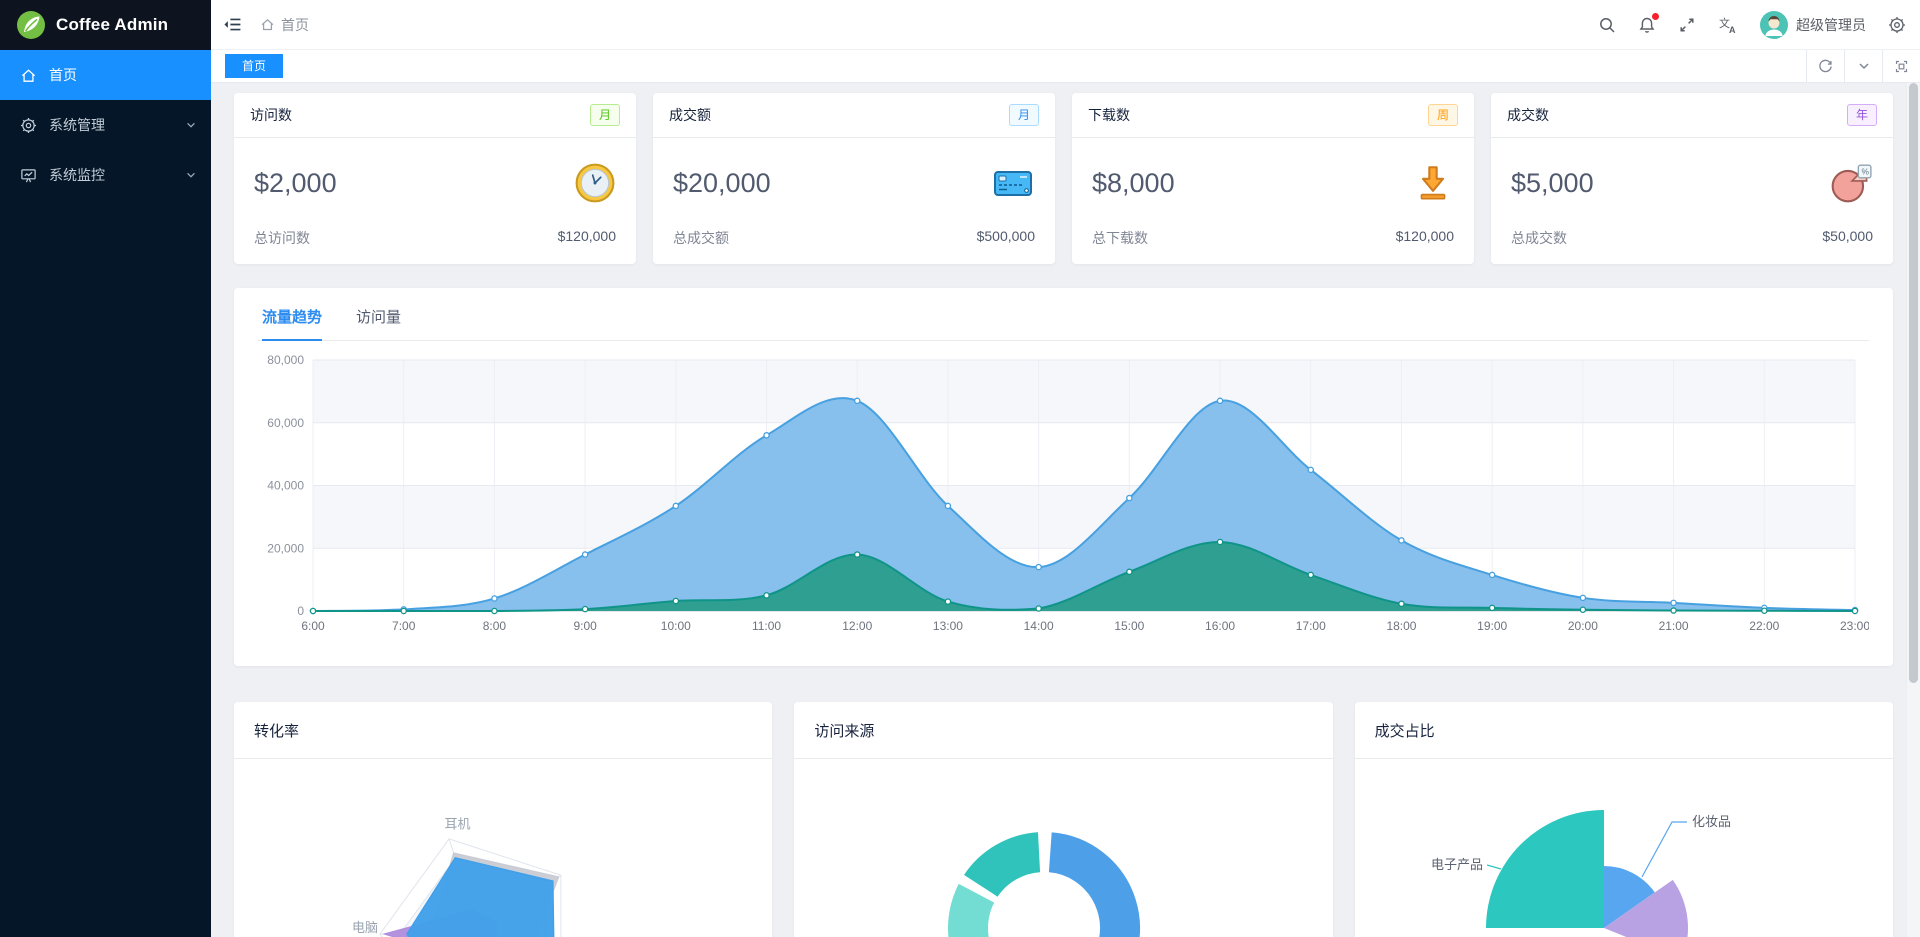 The image size is (1920, 937). Describe the element at coordinates (404, 626) in the screenshot. I see `svg-text: 7:00` at that location.